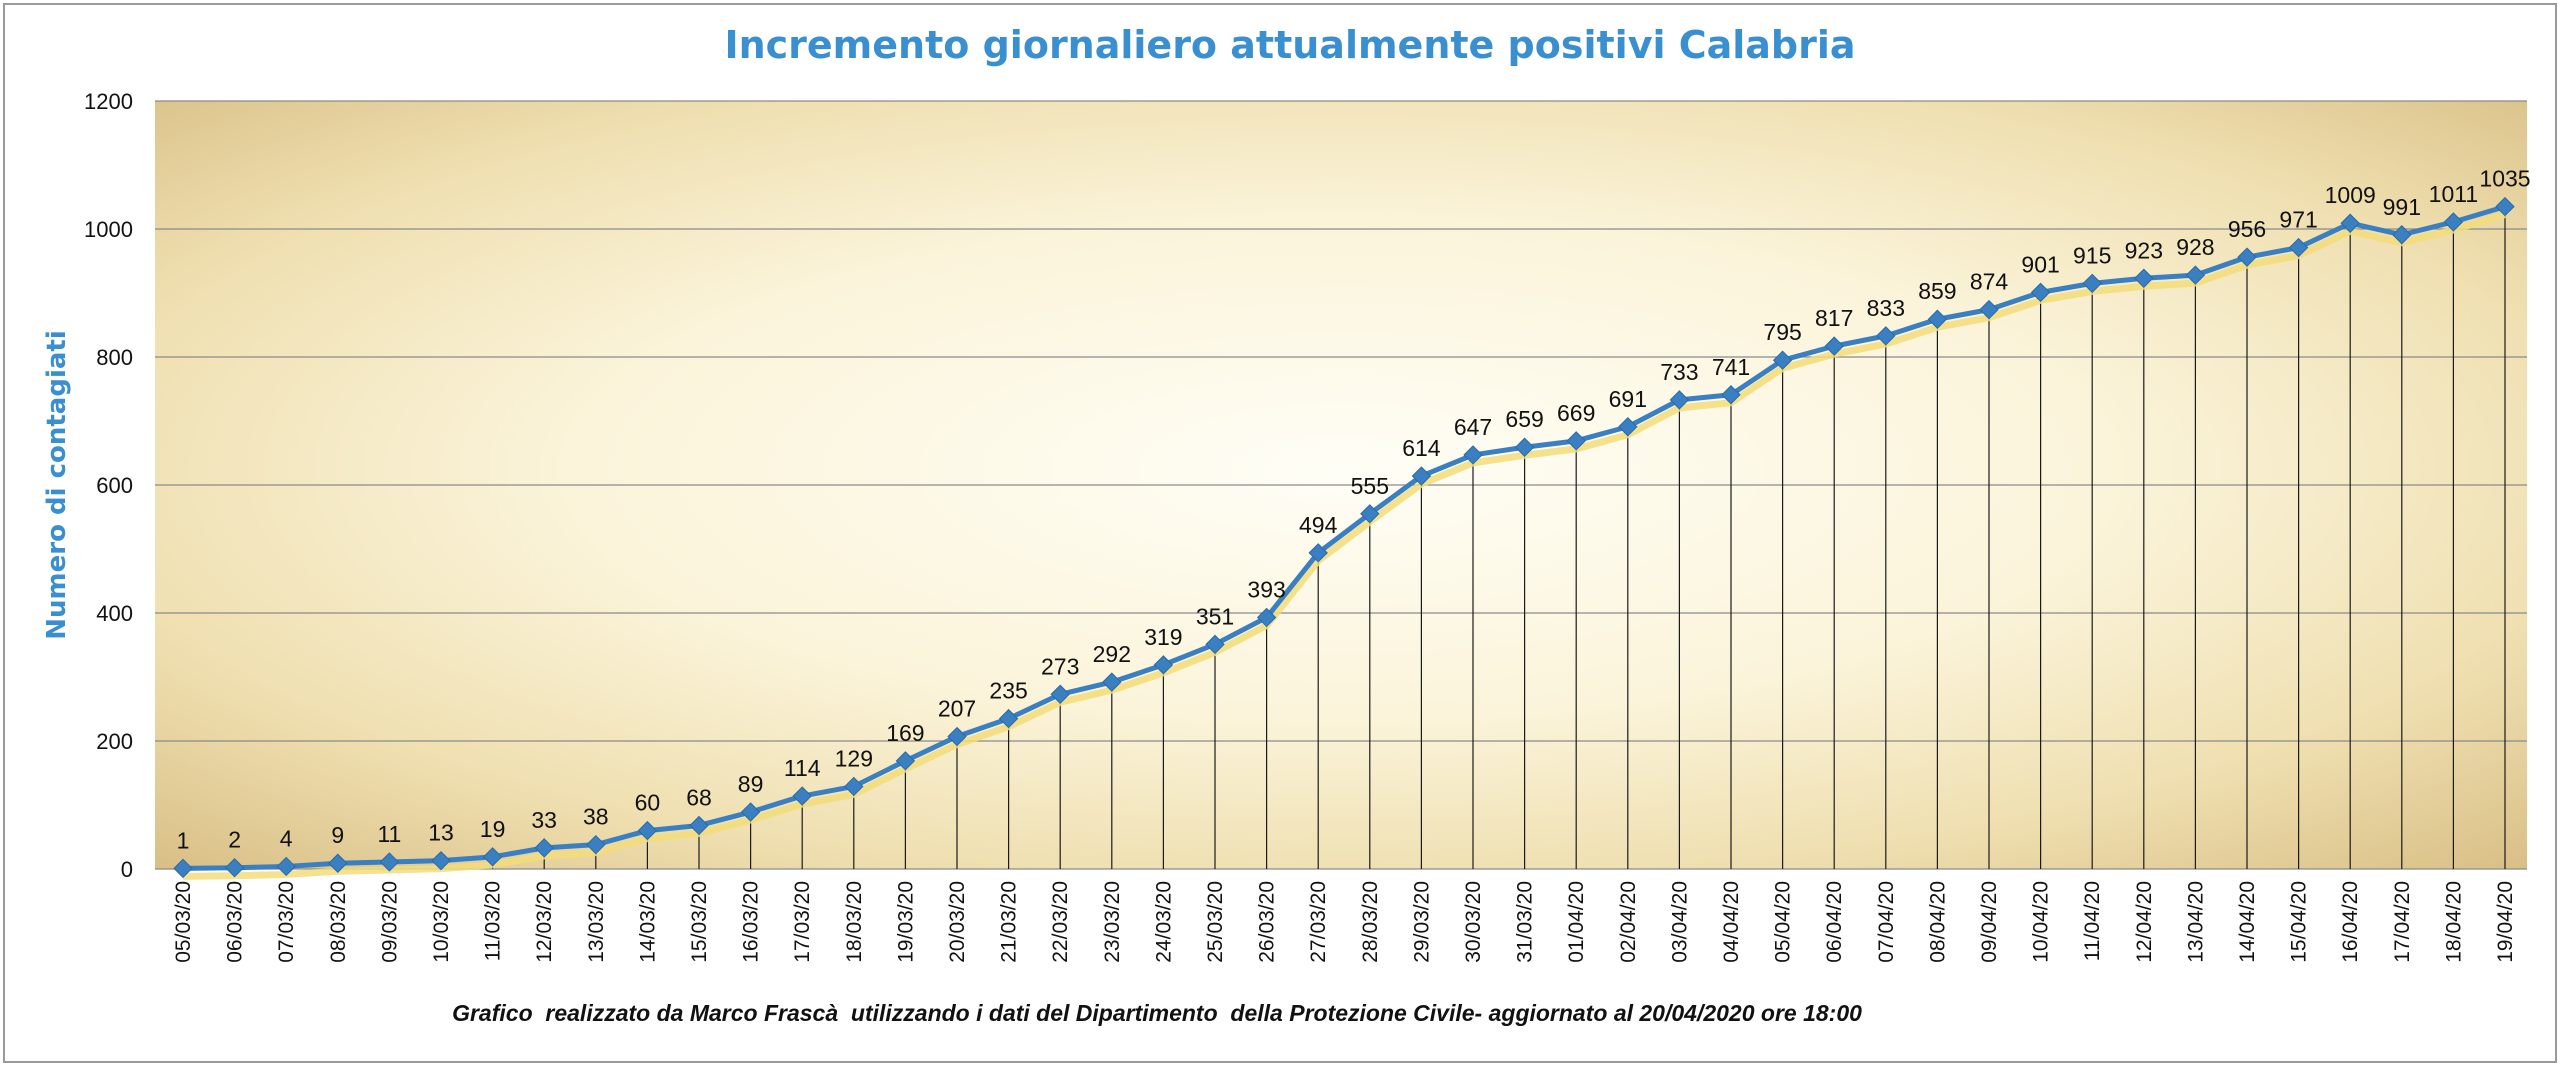 This screenshot has width=2560, height=1066. Describe the element at coordinates (1009, 922) in the screenshot. I see `x-tick-label: 21/03/20` at that location.